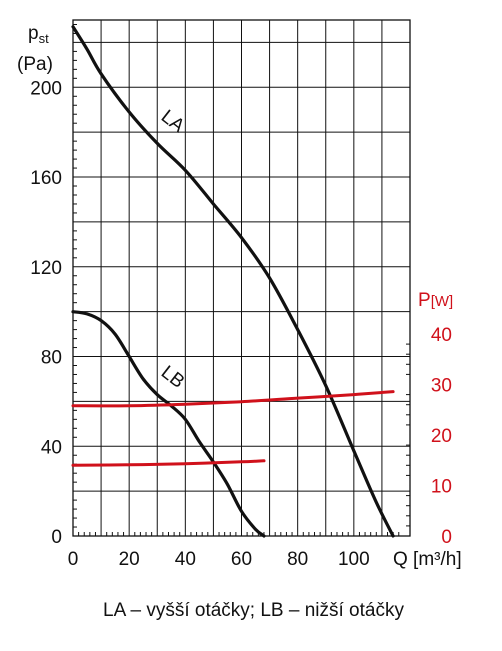  What do you see at coordinates (185, 559) in the screenshot?
I see `x-tick-label: 40` at bounding box center [185, 559].